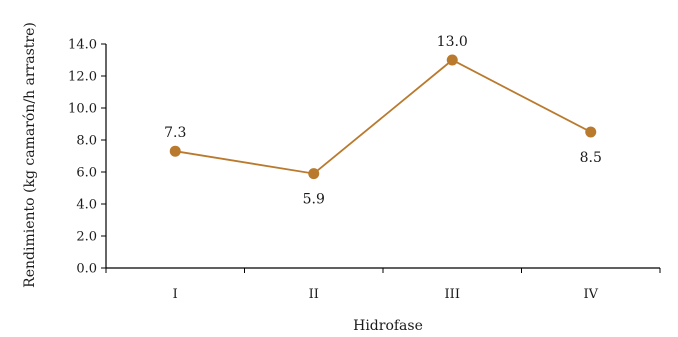 This screenshot has width=678, height=337. Describe the element at coordinates (82, 45) in the screenshot. I see `y-tick-label: 14.0` at that location.